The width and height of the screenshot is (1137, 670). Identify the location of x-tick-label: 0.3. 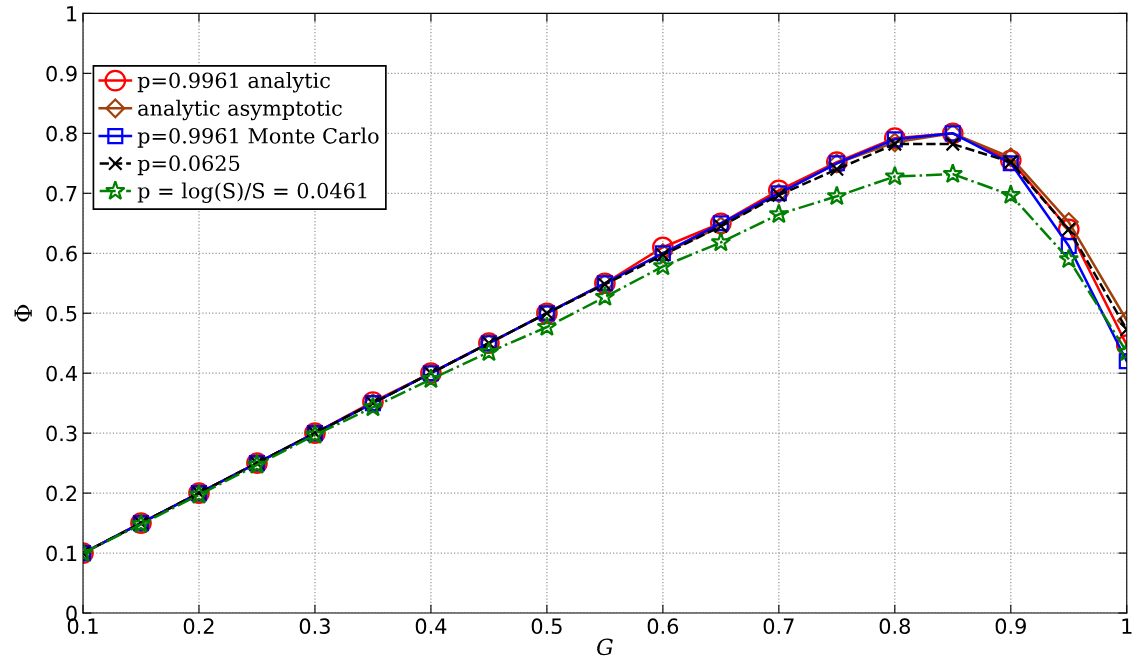
(314, 626).